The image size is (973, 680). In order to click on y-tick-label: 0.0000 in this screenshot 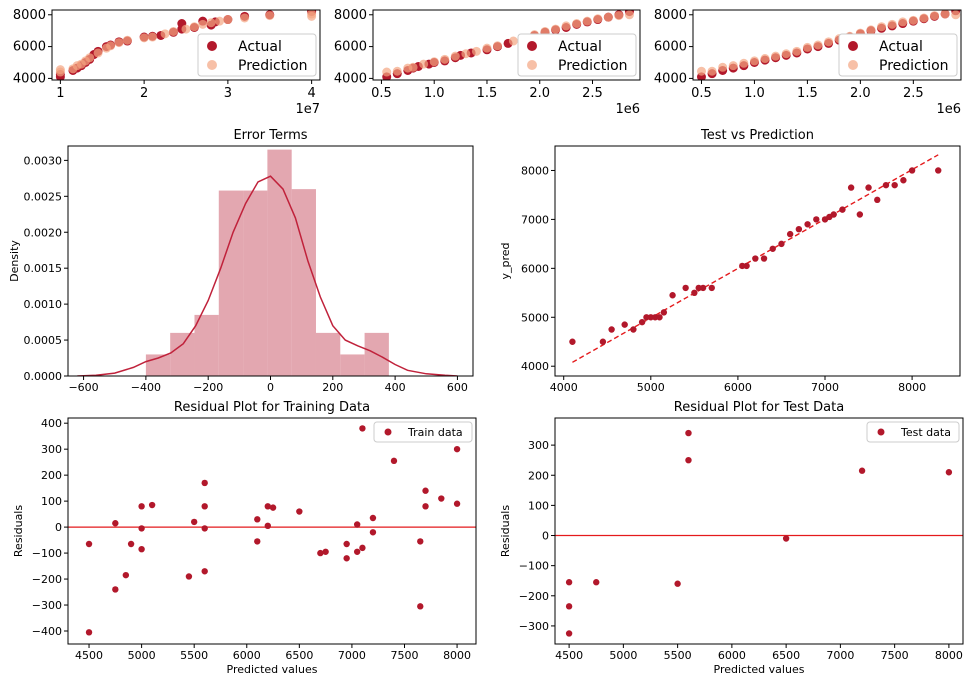, I will do `click(43, 376)`.